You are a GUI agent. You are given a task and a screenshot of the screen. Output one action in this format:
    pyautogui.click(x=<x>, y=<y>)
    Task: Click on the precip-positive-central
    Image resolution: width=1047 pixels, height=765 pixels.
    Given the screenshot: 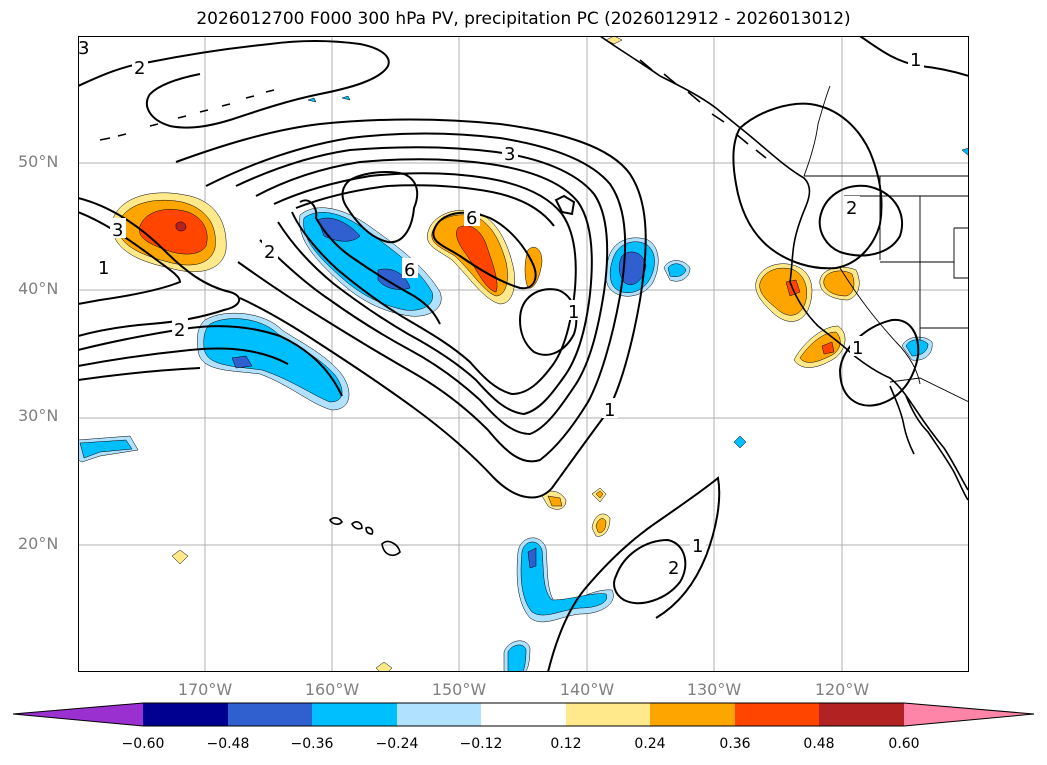 What is the action you would take?
    pyautogui.click(x=485, y=257)
    